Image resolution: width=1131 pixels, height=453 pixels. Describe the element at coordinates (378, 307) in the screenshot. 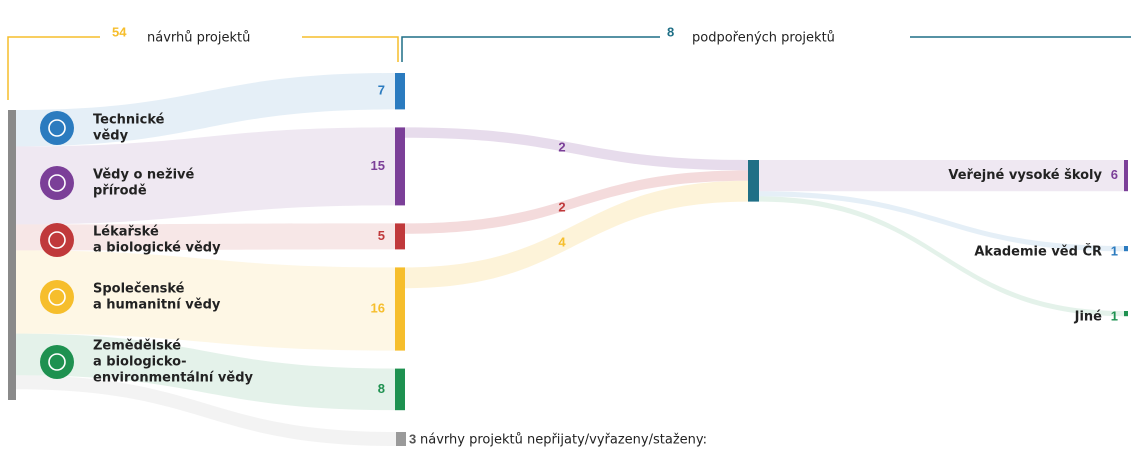

I see `field-count: 16` at that location.